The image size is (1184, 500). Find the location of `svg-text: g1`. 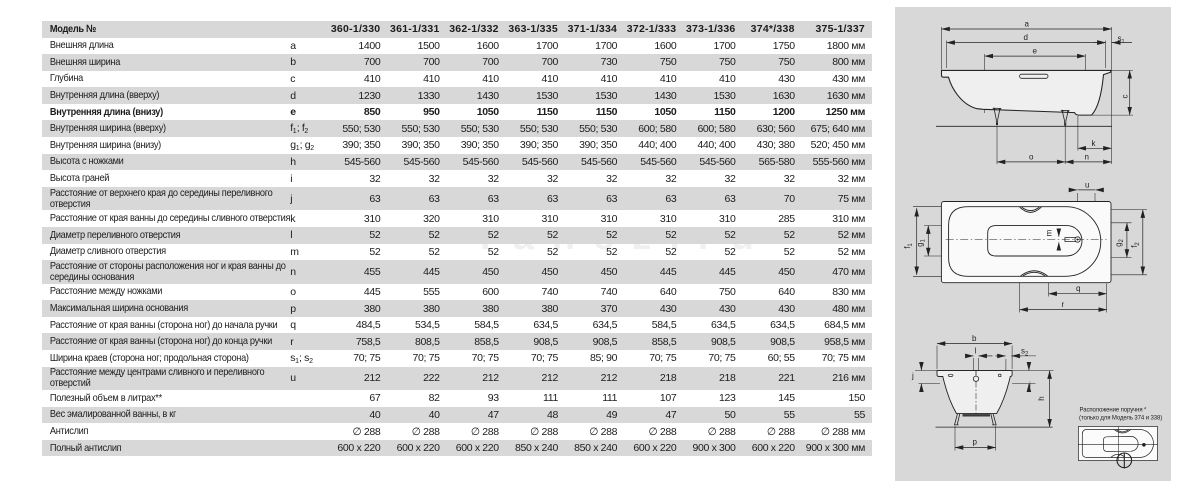

svg-text: g1 is located at coordinates (921, 242).